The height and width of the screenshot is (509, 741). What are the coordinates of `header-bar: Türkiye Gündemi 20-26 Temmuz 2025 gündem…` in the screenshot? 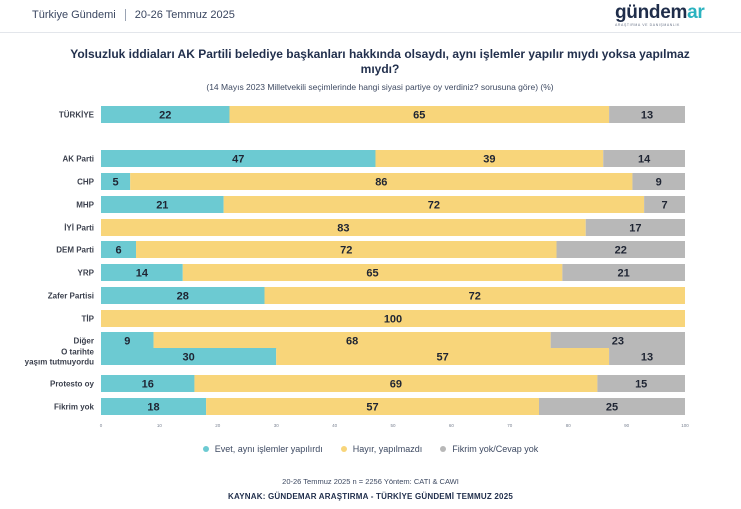 It's located at (370, 15).